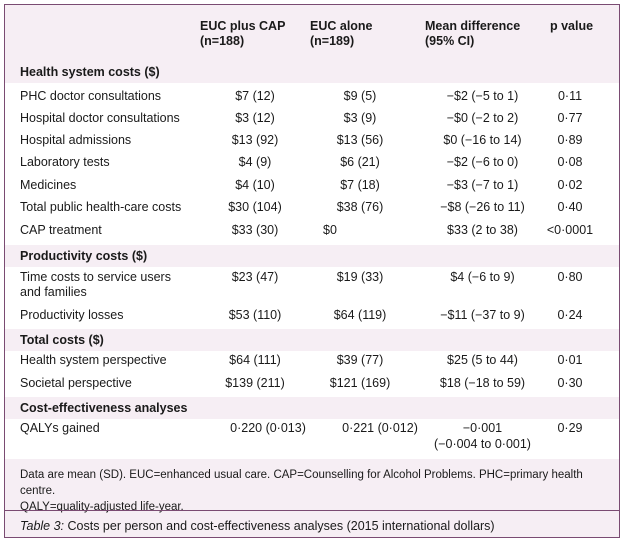 The width and height of the screenshot is (626, 544). What do you see at coordinates (243, 33) in the screenshot?
I see `header-euc-plus-cap: EUC plus CAP (n=188)` at bounding box center [243, 33].